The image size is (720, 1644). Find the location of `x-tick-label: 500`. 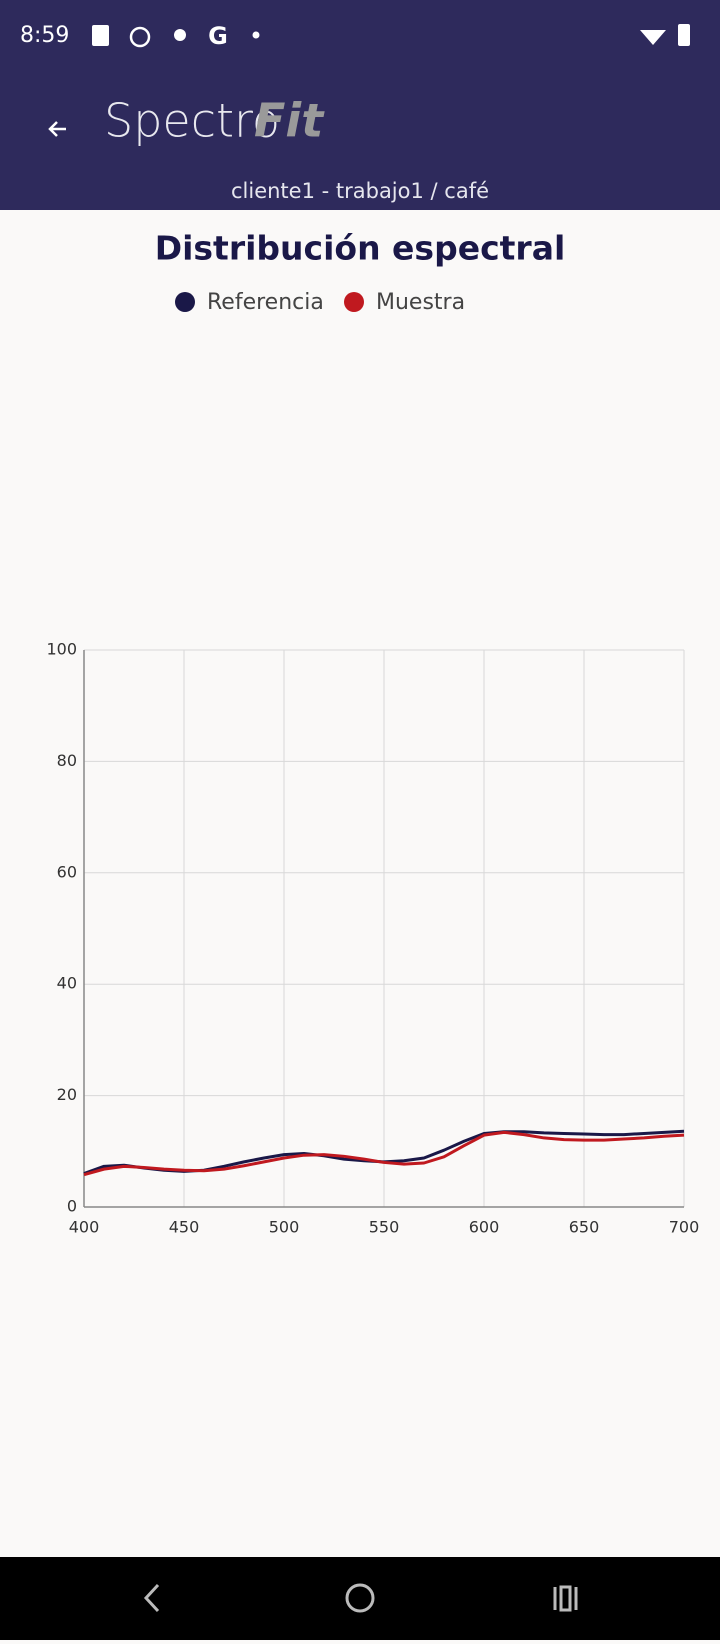

x-tick-label: 500 is located at coordinates (284, 1227).